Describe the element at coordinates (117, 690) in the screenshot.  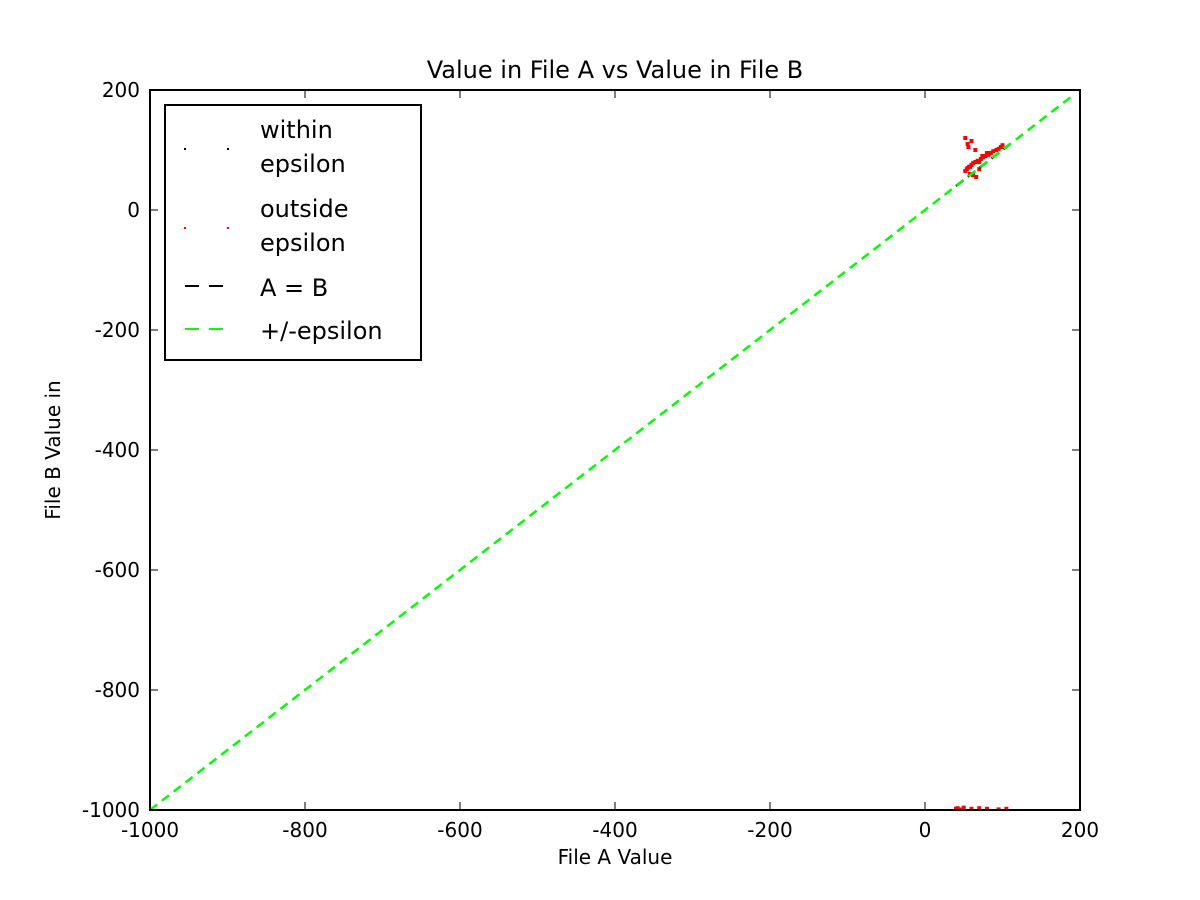
I see `y-tick-label: -800` at that location.